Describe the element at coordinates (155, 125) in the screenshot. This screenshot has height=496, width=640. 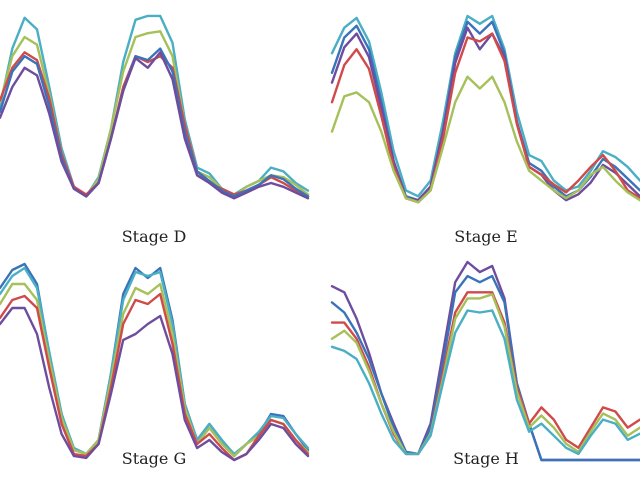
I see `stage-d-series-5-line` at that location.